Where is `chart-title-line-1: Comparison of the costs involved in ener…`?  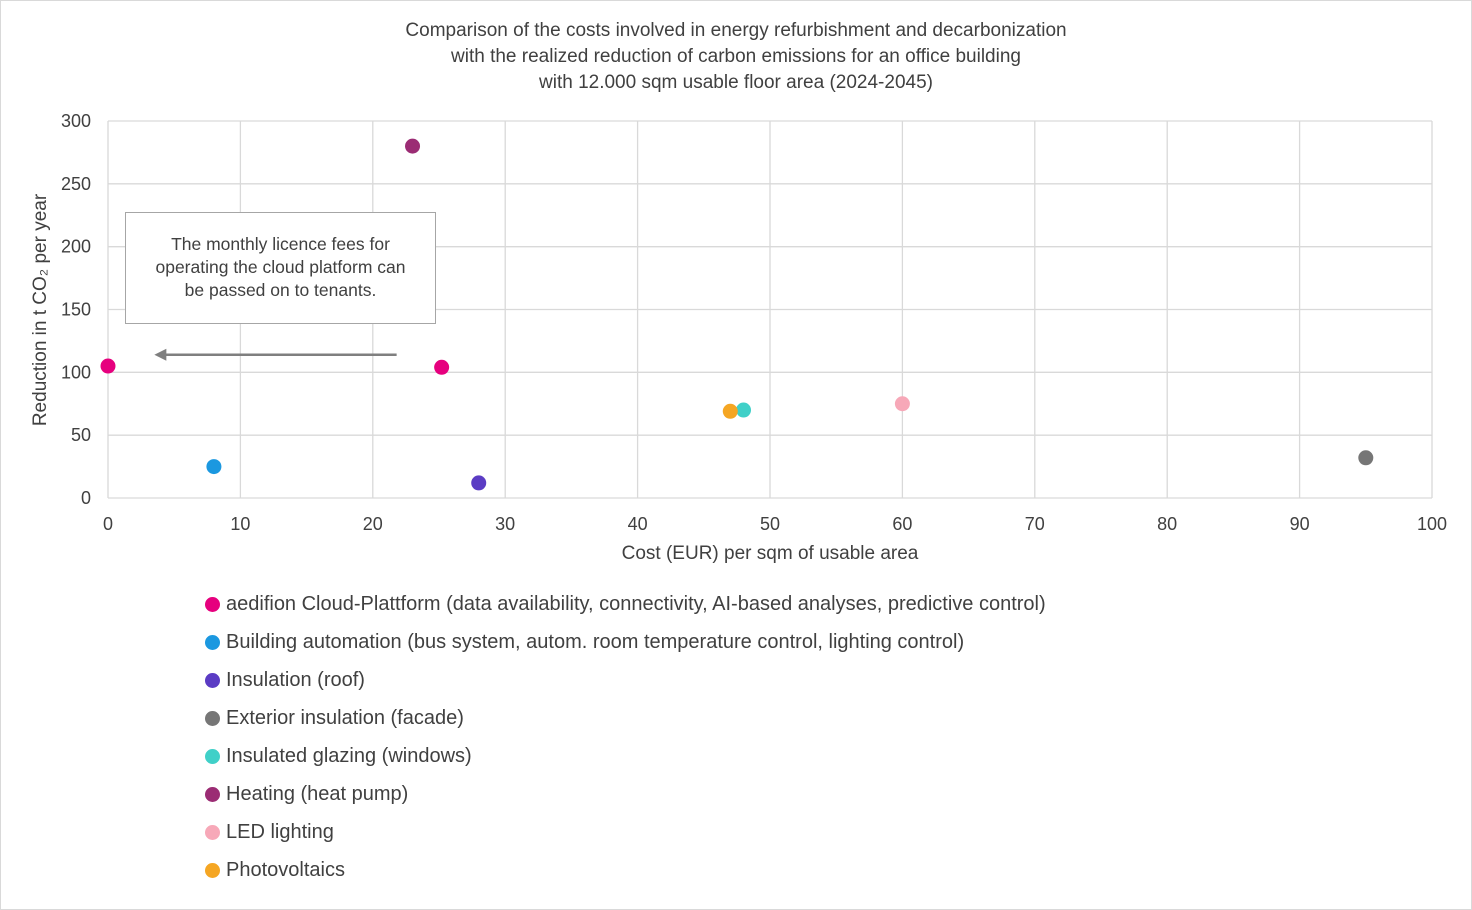 chart-title-line-1: Comparison of the costs involved in ener… is located at coordinates (736, 30).